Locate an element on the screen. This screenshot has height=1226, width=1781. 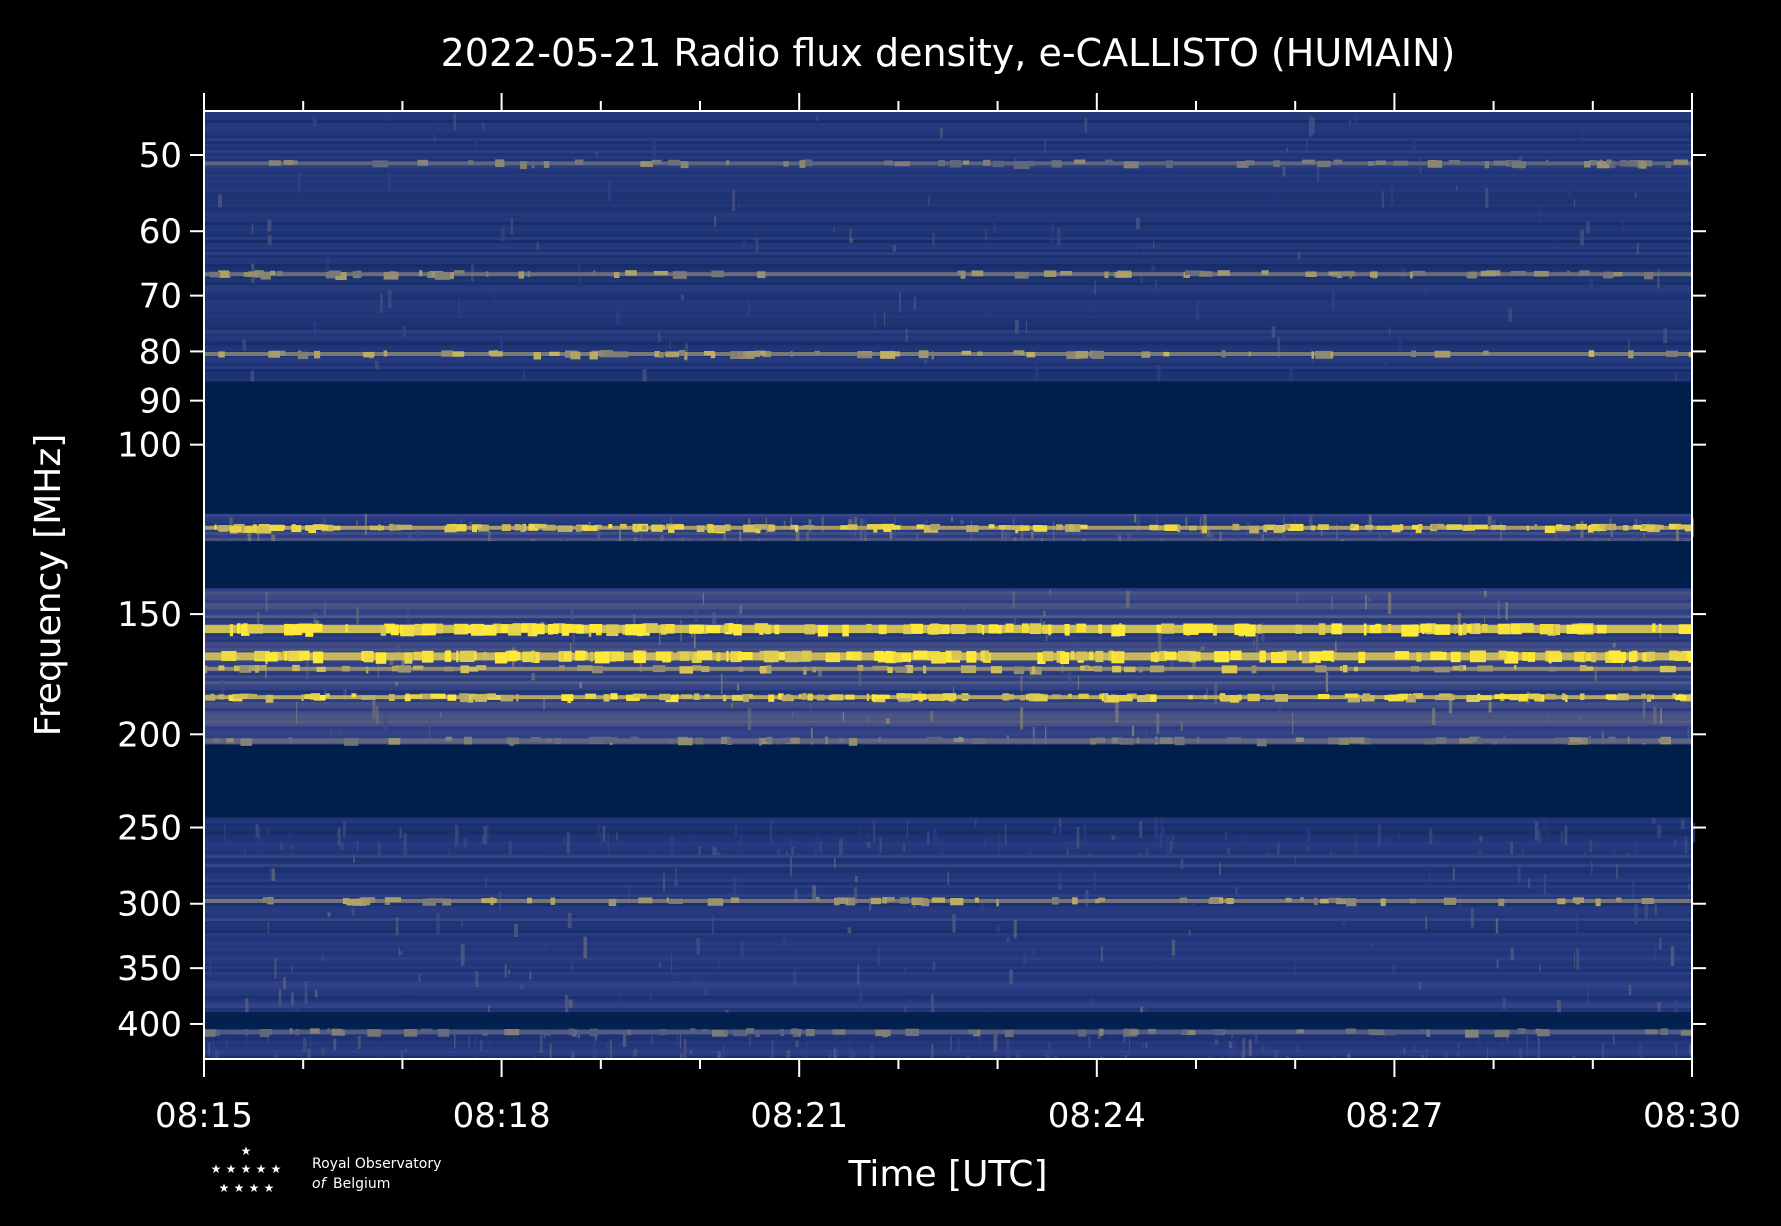
x-tick-label: 08:21 is located at coordinates (799, 1116).